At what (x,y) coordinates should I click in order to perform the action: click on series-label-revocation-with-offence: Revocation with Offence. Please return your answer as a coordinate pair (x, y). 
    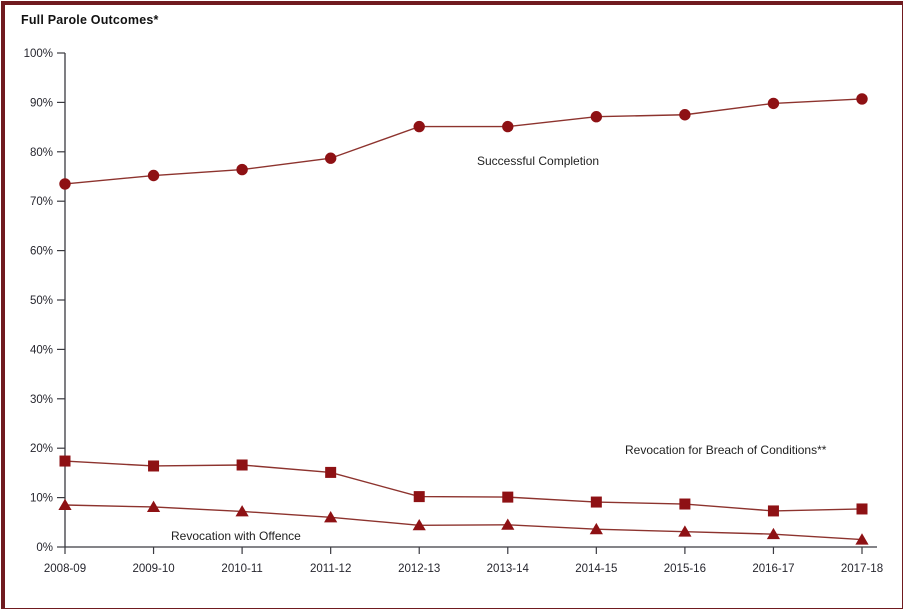
    Looking at the image, I should click on (236, 536).